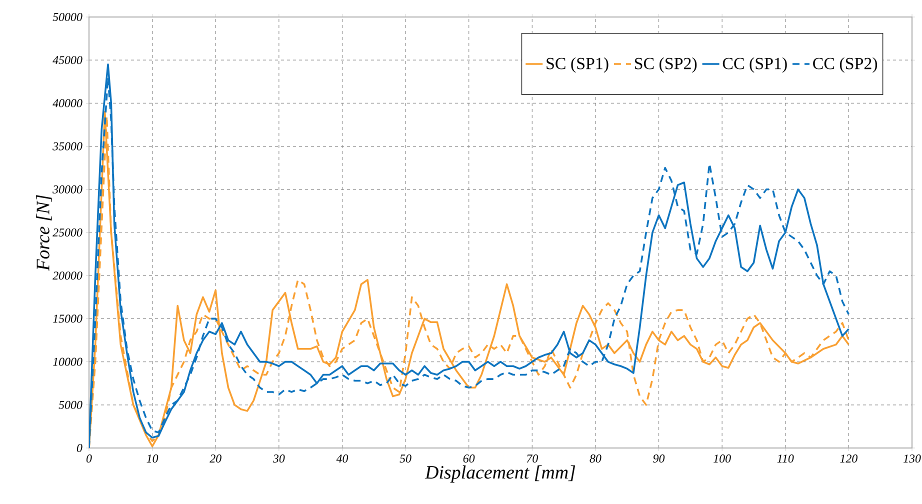 The image size is (922, 504). What do you see at coordinates (89, 458) in the screenshot?
I see `x-tick-label: 0` at bounding box center [89, 458].